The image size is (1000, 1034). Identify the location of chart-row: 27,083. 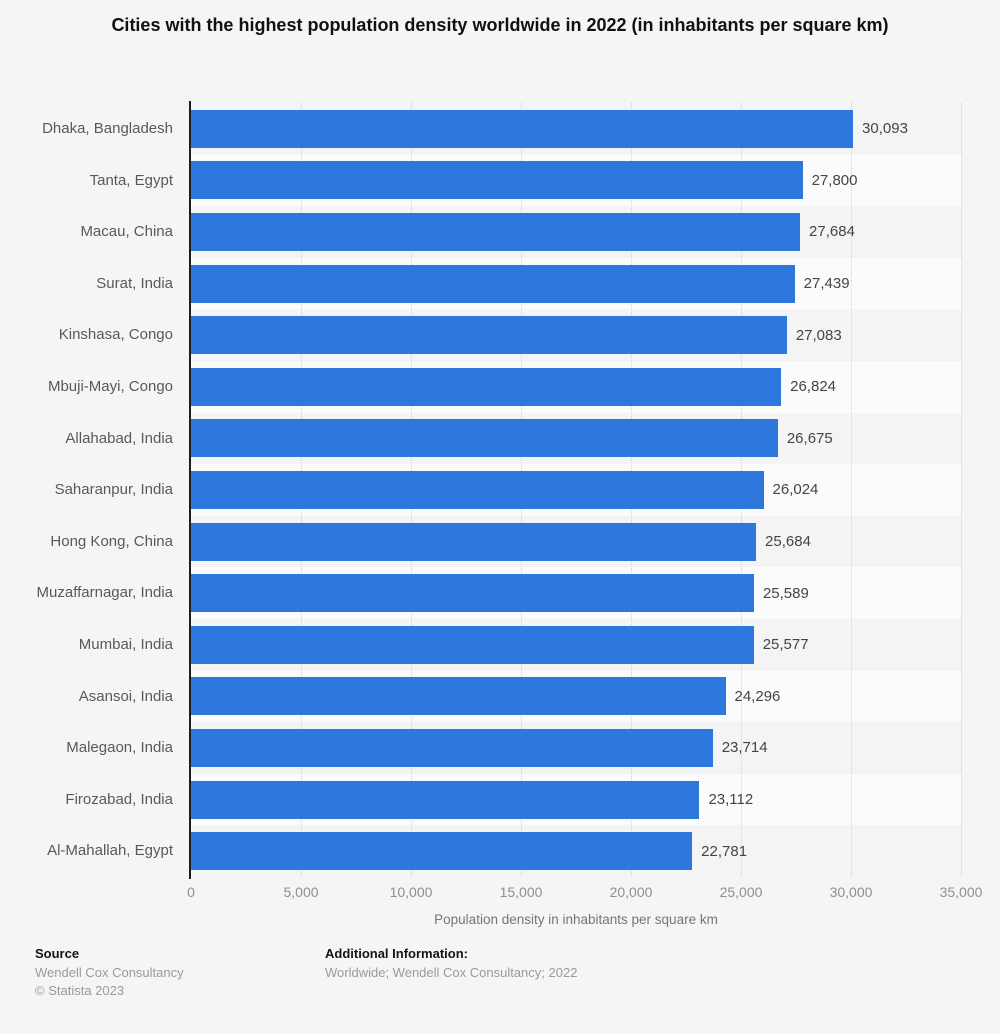
(576, 335).